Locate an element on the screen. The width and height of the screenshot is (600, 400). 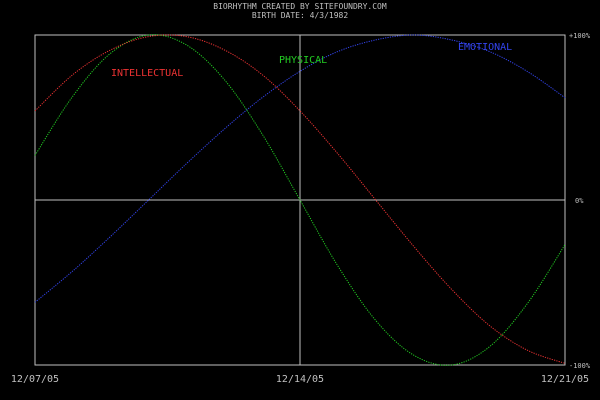
chart-subtitle: BIRTH DATE: 4/3/1982 is located at coordinates (300, 15).